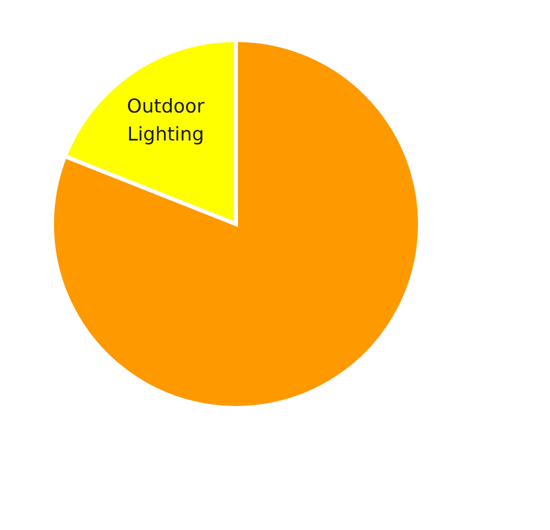  I want to click on slice-label: Outdoor Lighting, so click(165, 121).